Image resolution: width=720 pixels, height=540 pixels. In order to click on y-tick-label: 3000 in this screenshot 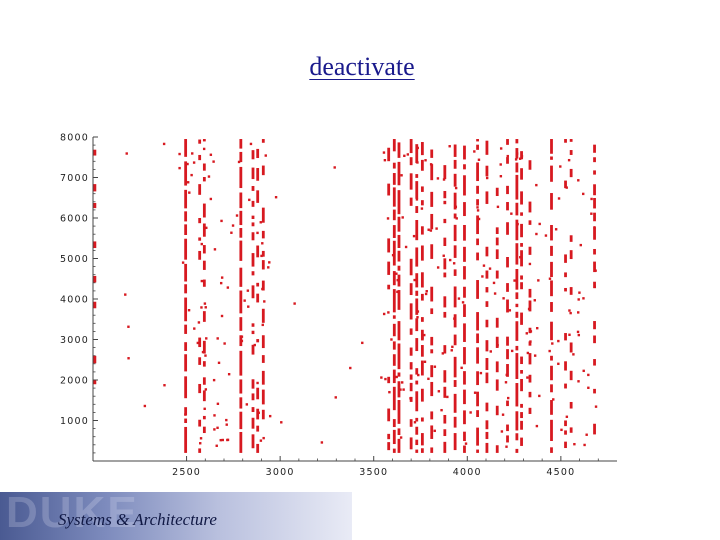, I will do `click(74, 340)`.